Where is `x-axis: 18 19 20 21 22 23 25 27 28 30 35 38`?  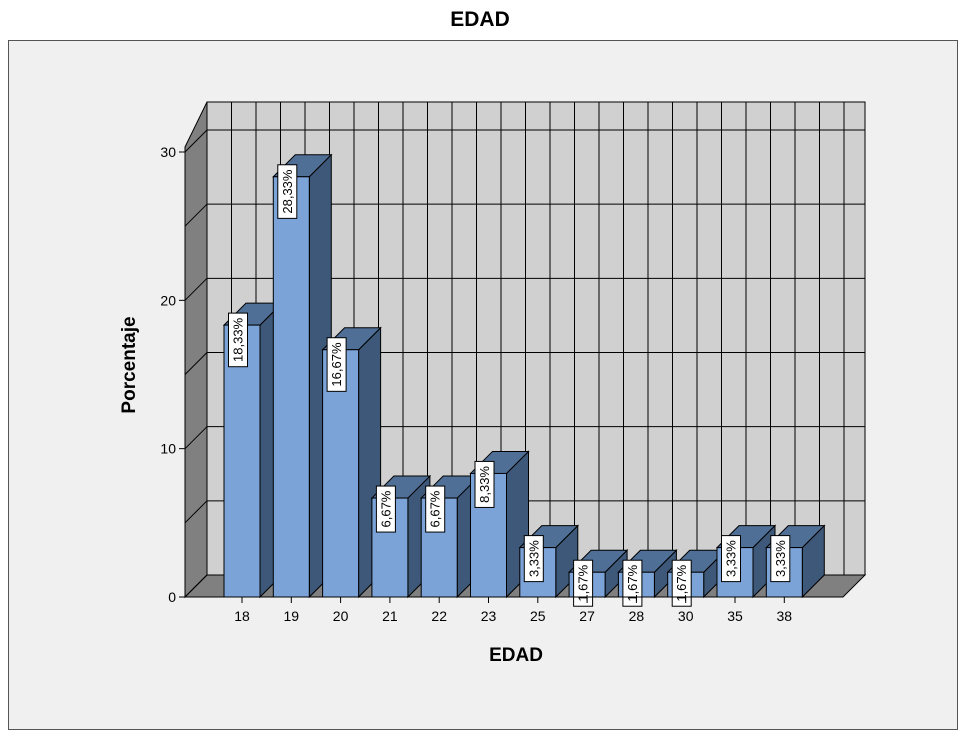
x-axis: 18 19 20 21 22 23 25 27 28 30 35 38 is located at coordinates (514, 610).